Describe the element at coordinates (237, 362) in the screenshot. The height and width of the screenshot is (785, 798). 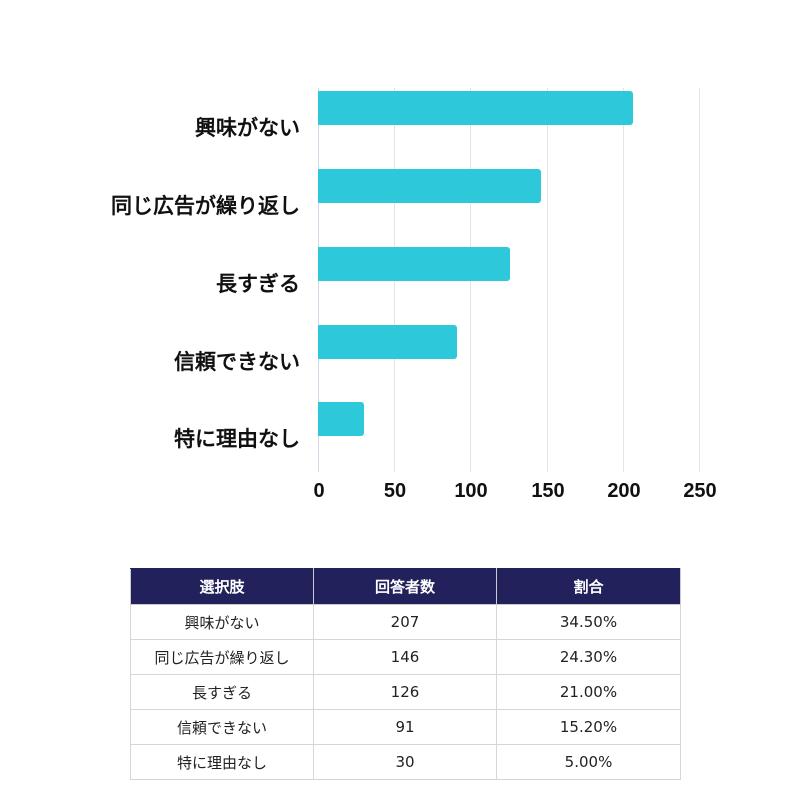
I see `category-label: 信頼できない` at that location.